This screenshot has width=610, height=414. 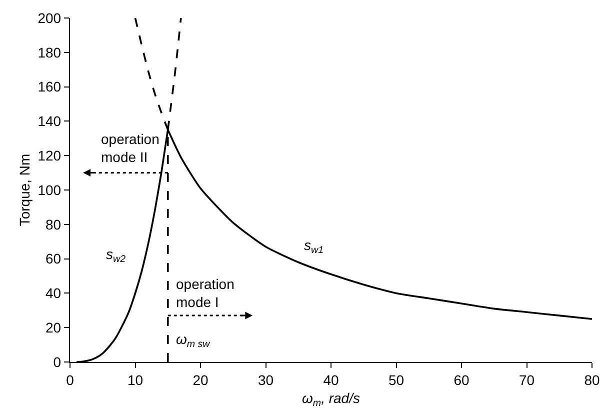 I want to click on x-tick-label: 30, so click(x=266, y=380).